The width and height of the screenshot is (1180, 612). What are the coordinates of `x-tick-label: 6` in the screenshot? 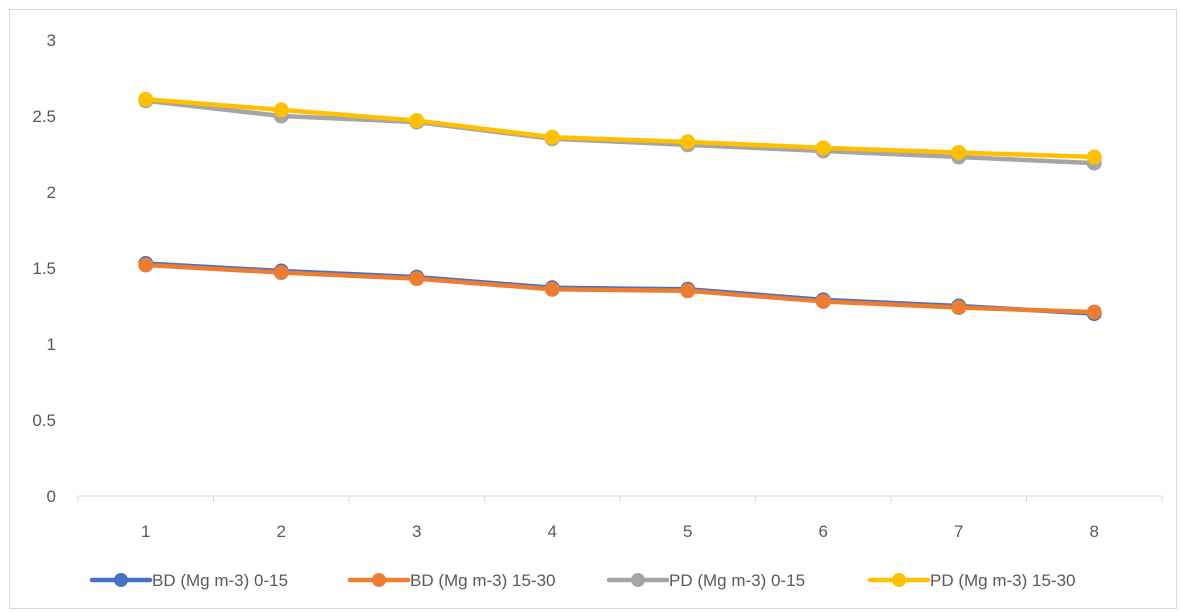 It's located at (823, 531).